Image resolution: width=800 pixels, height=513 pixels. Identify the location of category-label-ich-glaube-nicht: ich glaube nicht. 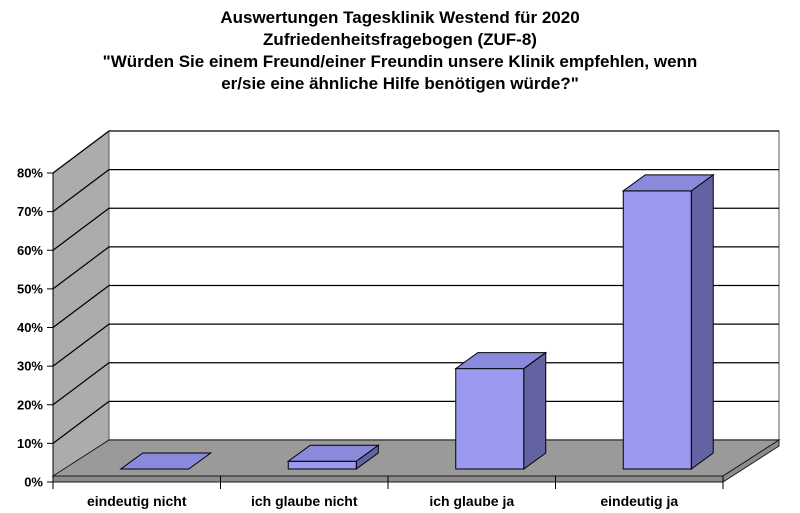
(304, 501).